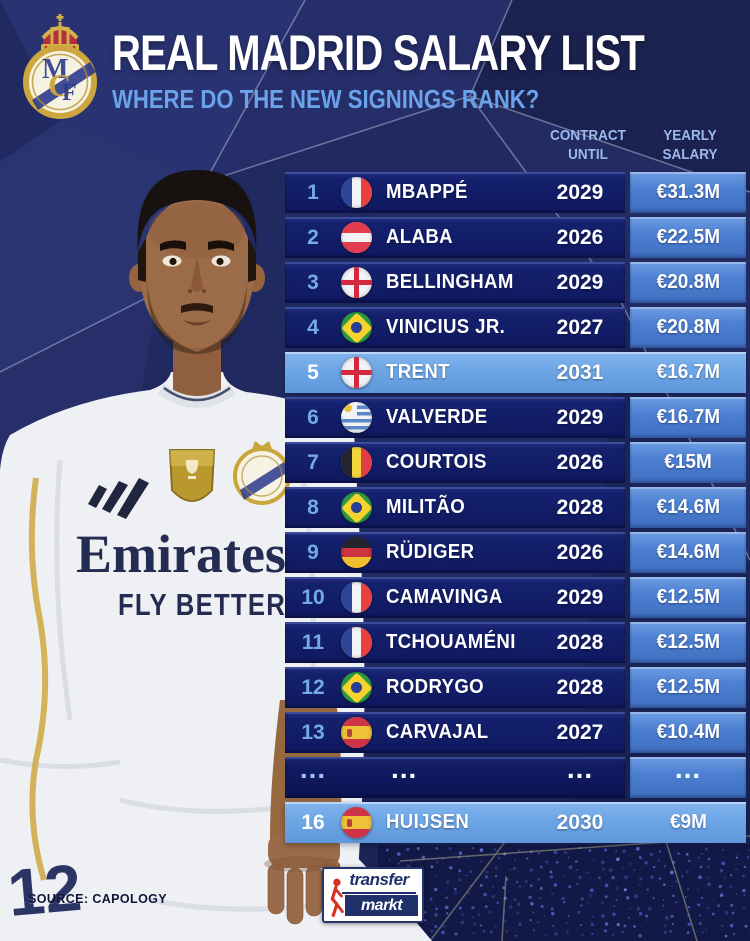 The width and height of the screenshot is (750, 941). I want to click on contract-until-value: 2028, so click(580, 687).